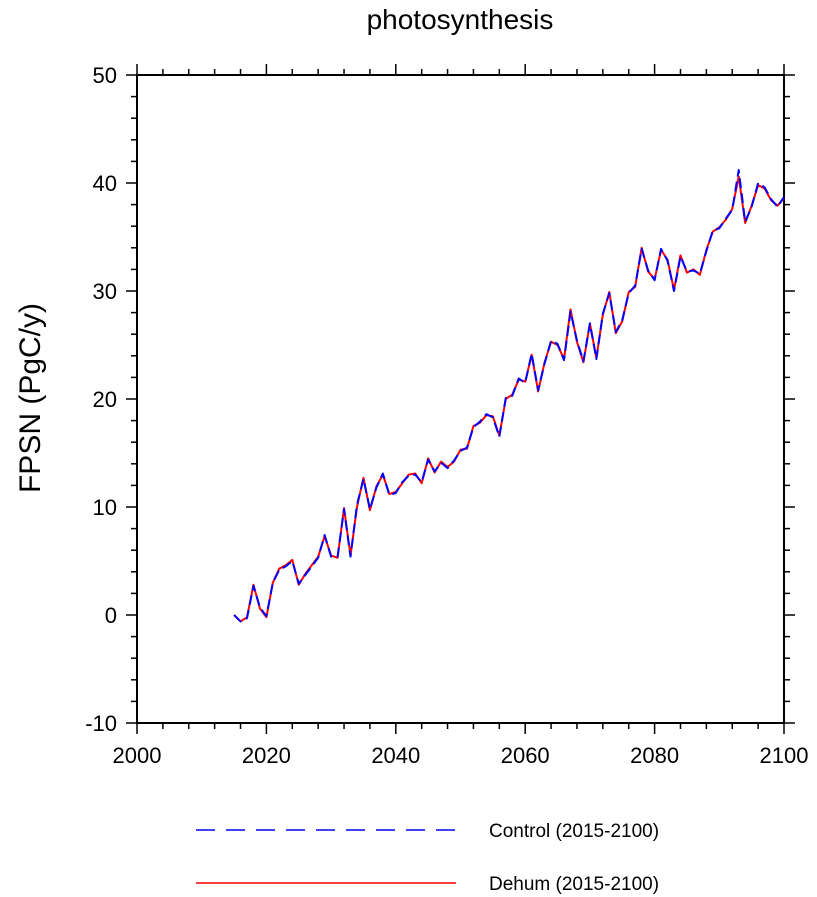 The image size is (817, 897). What do you see at coordinates (525, 755) in the screenshot?
I see `x-tick-label: 2060` at bounding box center [525, 755].